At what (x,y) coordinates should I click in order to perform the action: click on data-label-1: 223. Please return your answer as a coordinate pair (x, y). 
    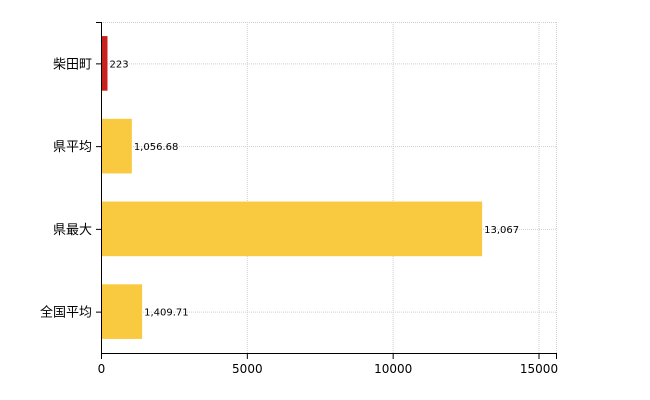
    Looking at the image, I should click on (119, 64).